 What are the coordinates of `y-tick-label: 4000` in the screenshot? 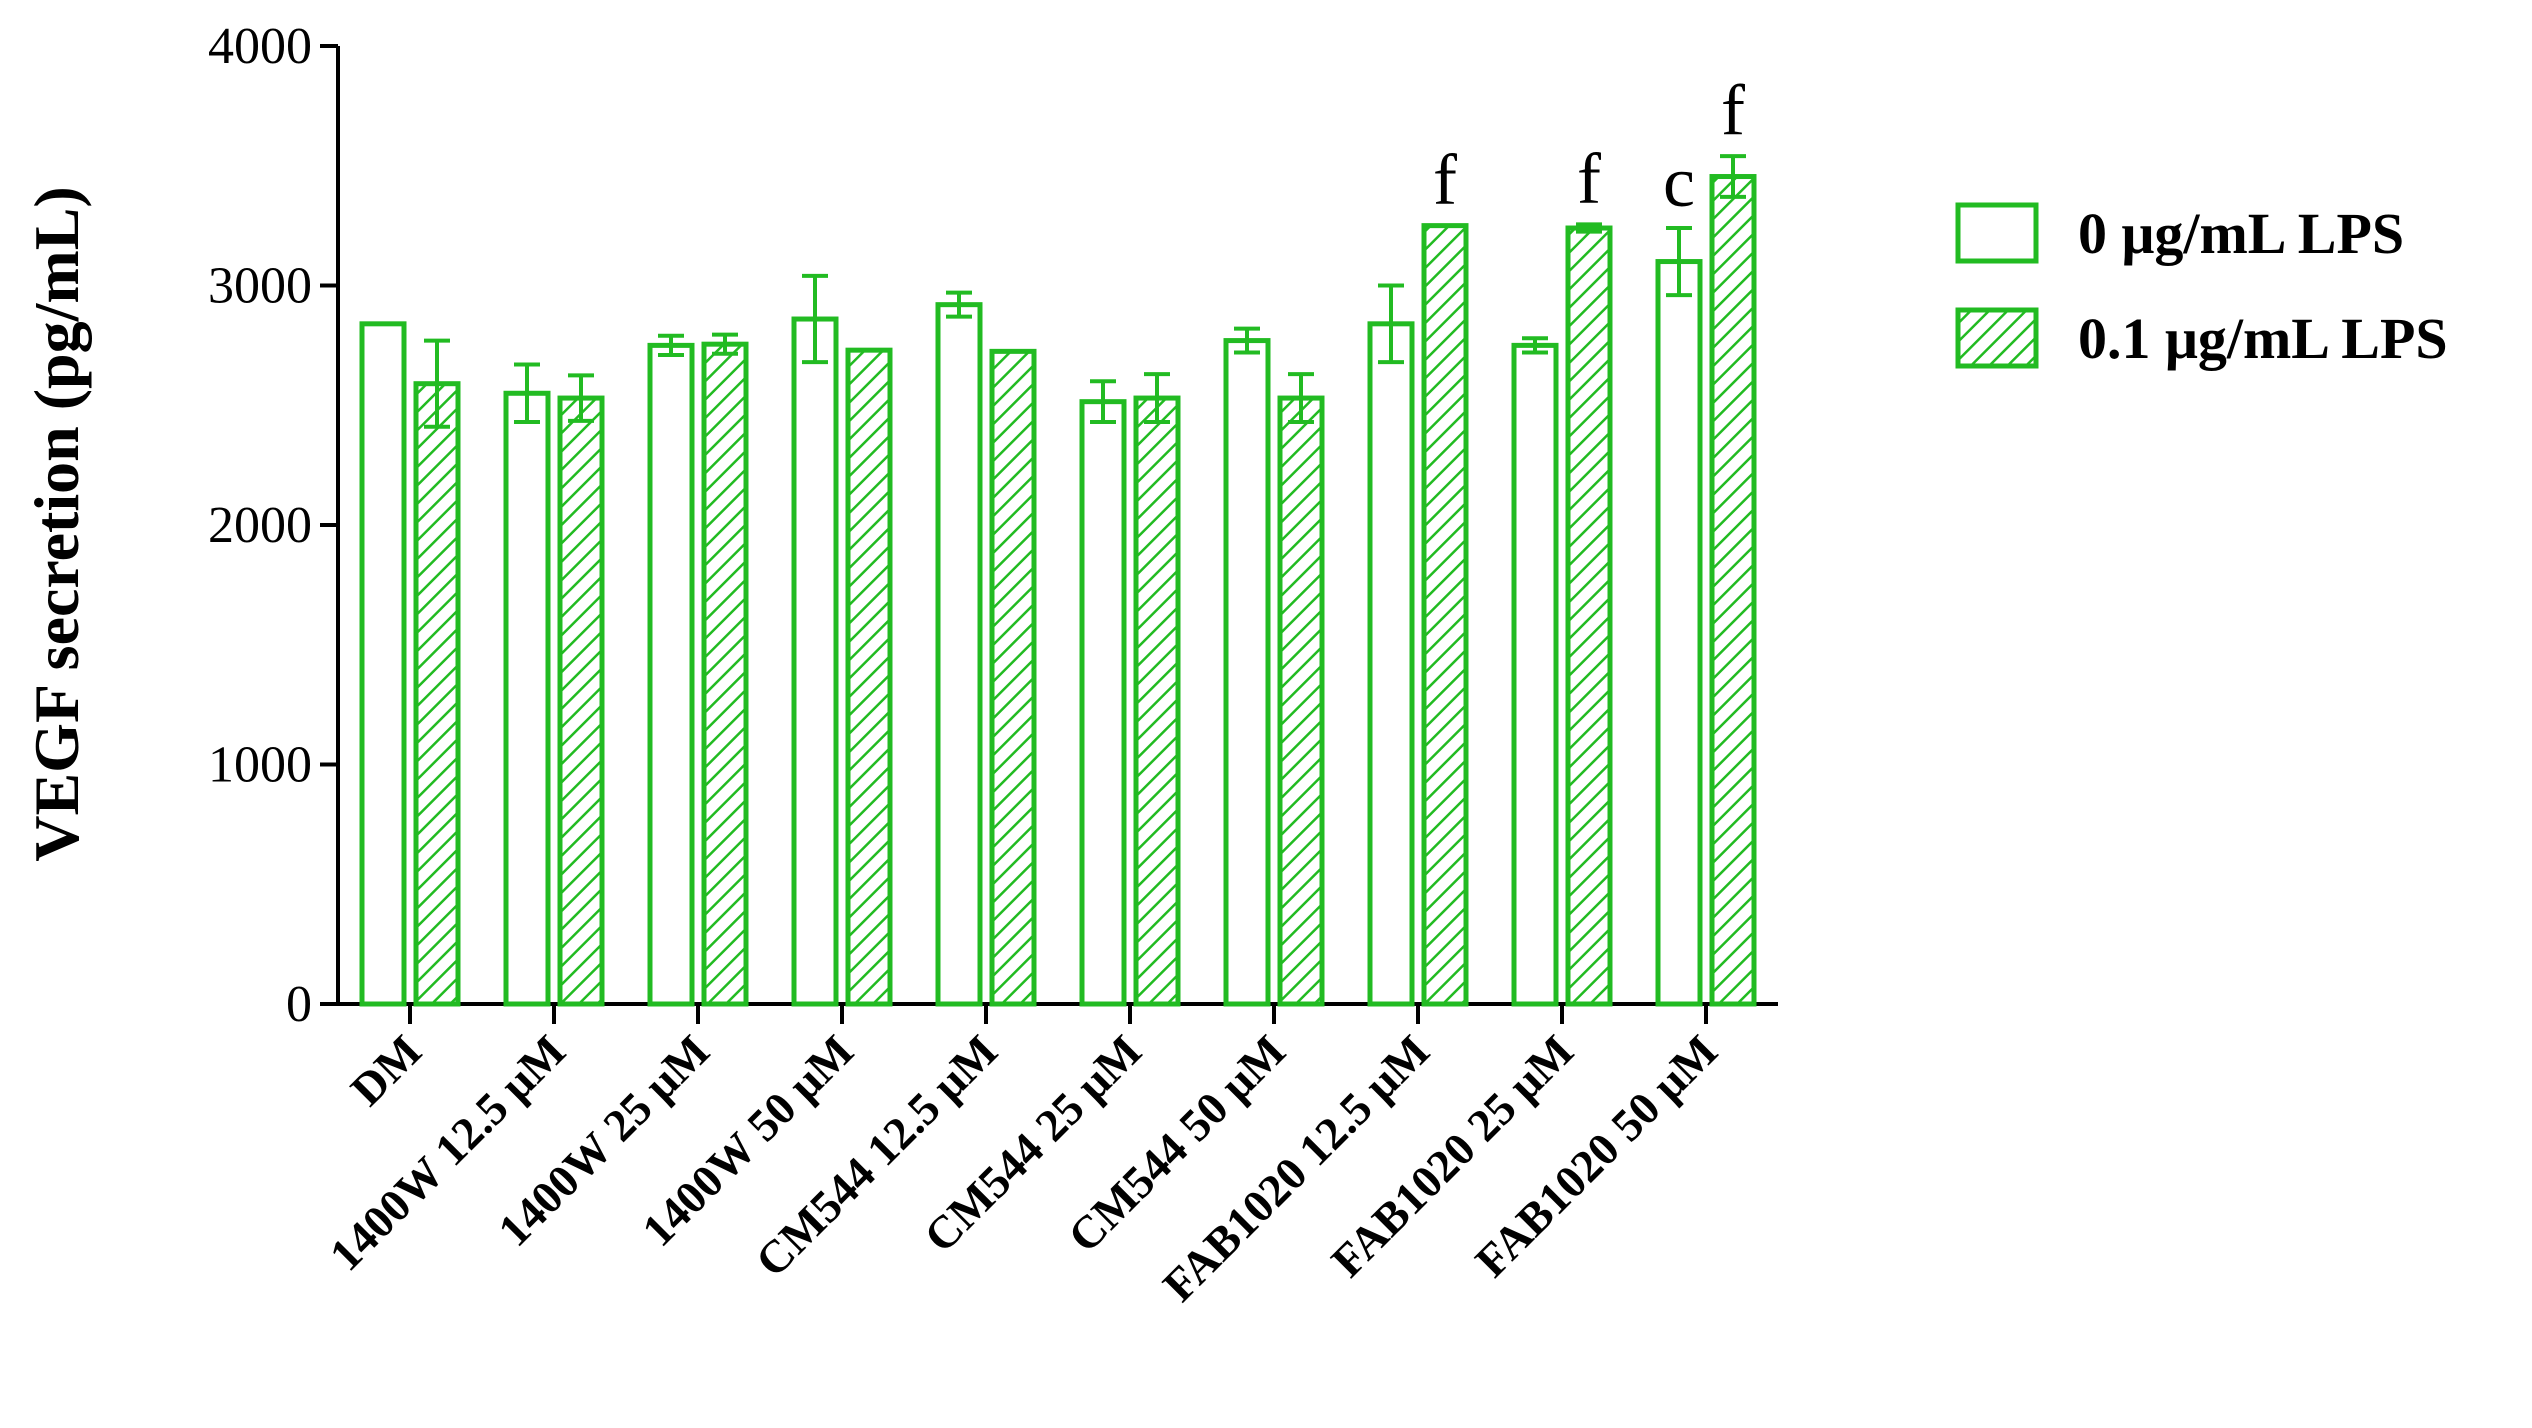 It's located at (260, 46).